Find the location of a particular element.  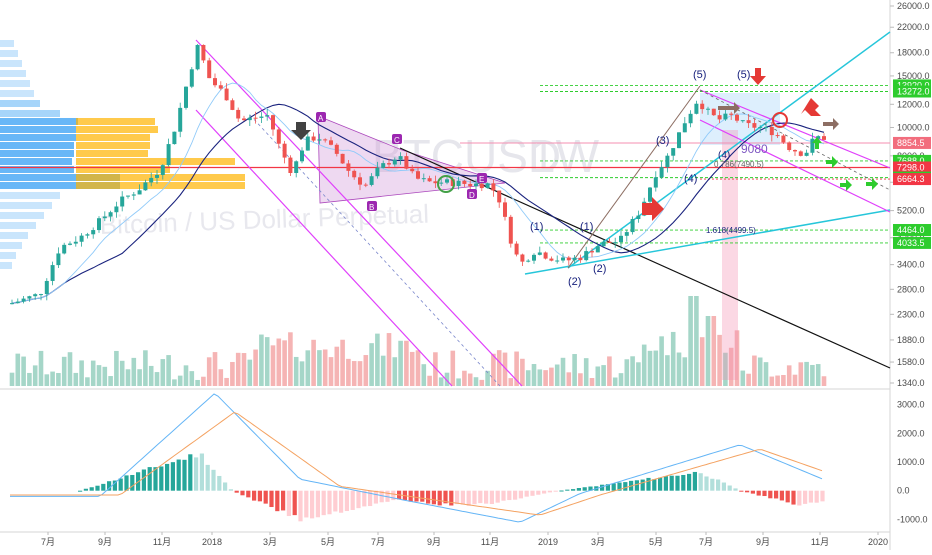

macd-axis: 3000.0 2000.0 1000.0 0.0 -1000.0 is located at coordinates (912, 462).